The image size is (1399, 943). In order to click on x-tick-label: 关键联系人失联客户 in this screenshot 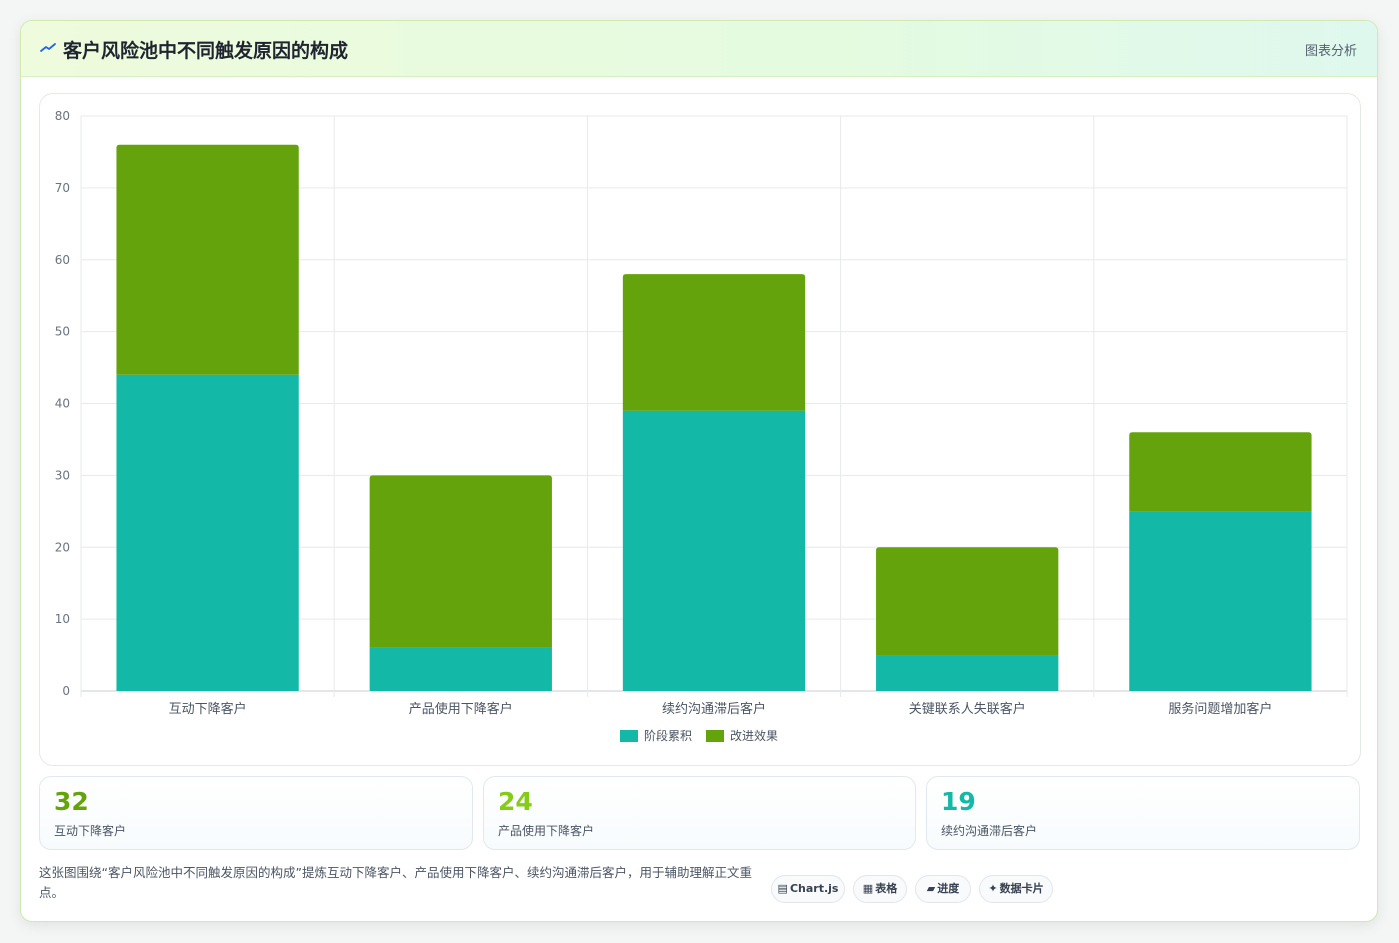, I will do `click(967, 709)`.